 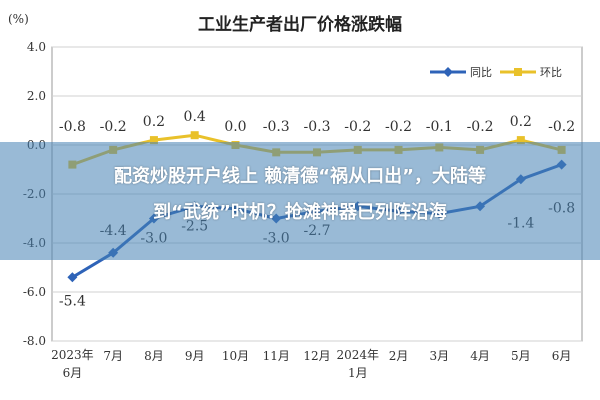 What do you see at coordinates (448, 72) in the screenshot?
I see `legend-marker-yoy` at bounding box center [448, 72].